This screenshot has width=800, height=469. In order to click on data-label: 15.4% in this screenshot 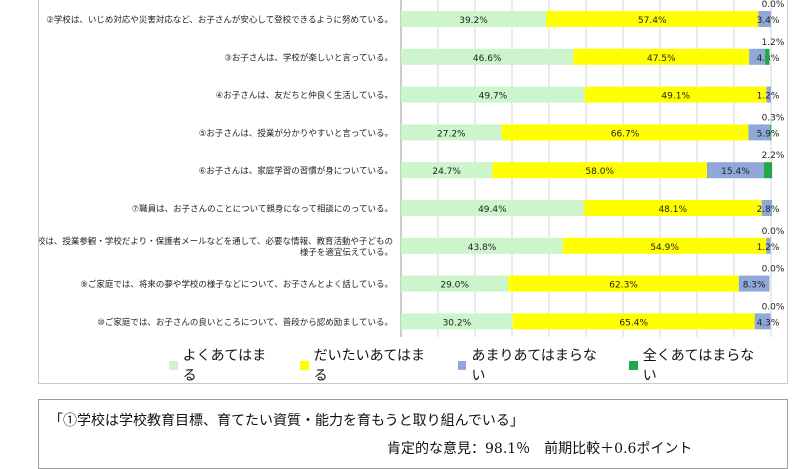, I will do `click(735, 172)`.